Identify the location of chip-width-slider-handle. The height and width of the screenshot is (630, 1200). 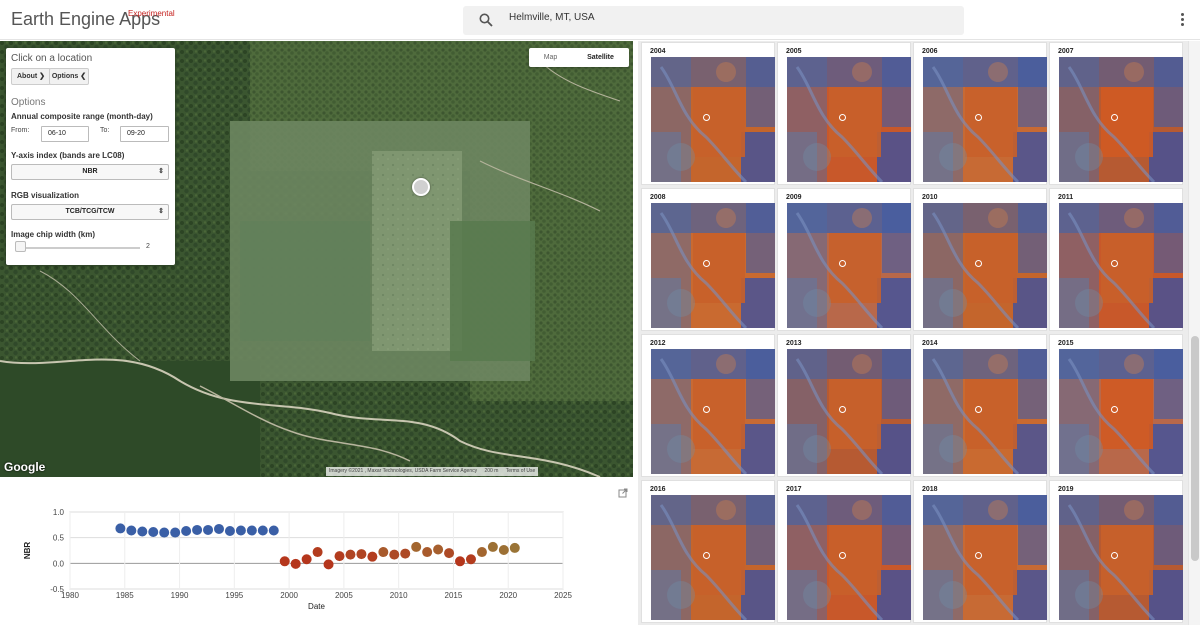
(20, 246).